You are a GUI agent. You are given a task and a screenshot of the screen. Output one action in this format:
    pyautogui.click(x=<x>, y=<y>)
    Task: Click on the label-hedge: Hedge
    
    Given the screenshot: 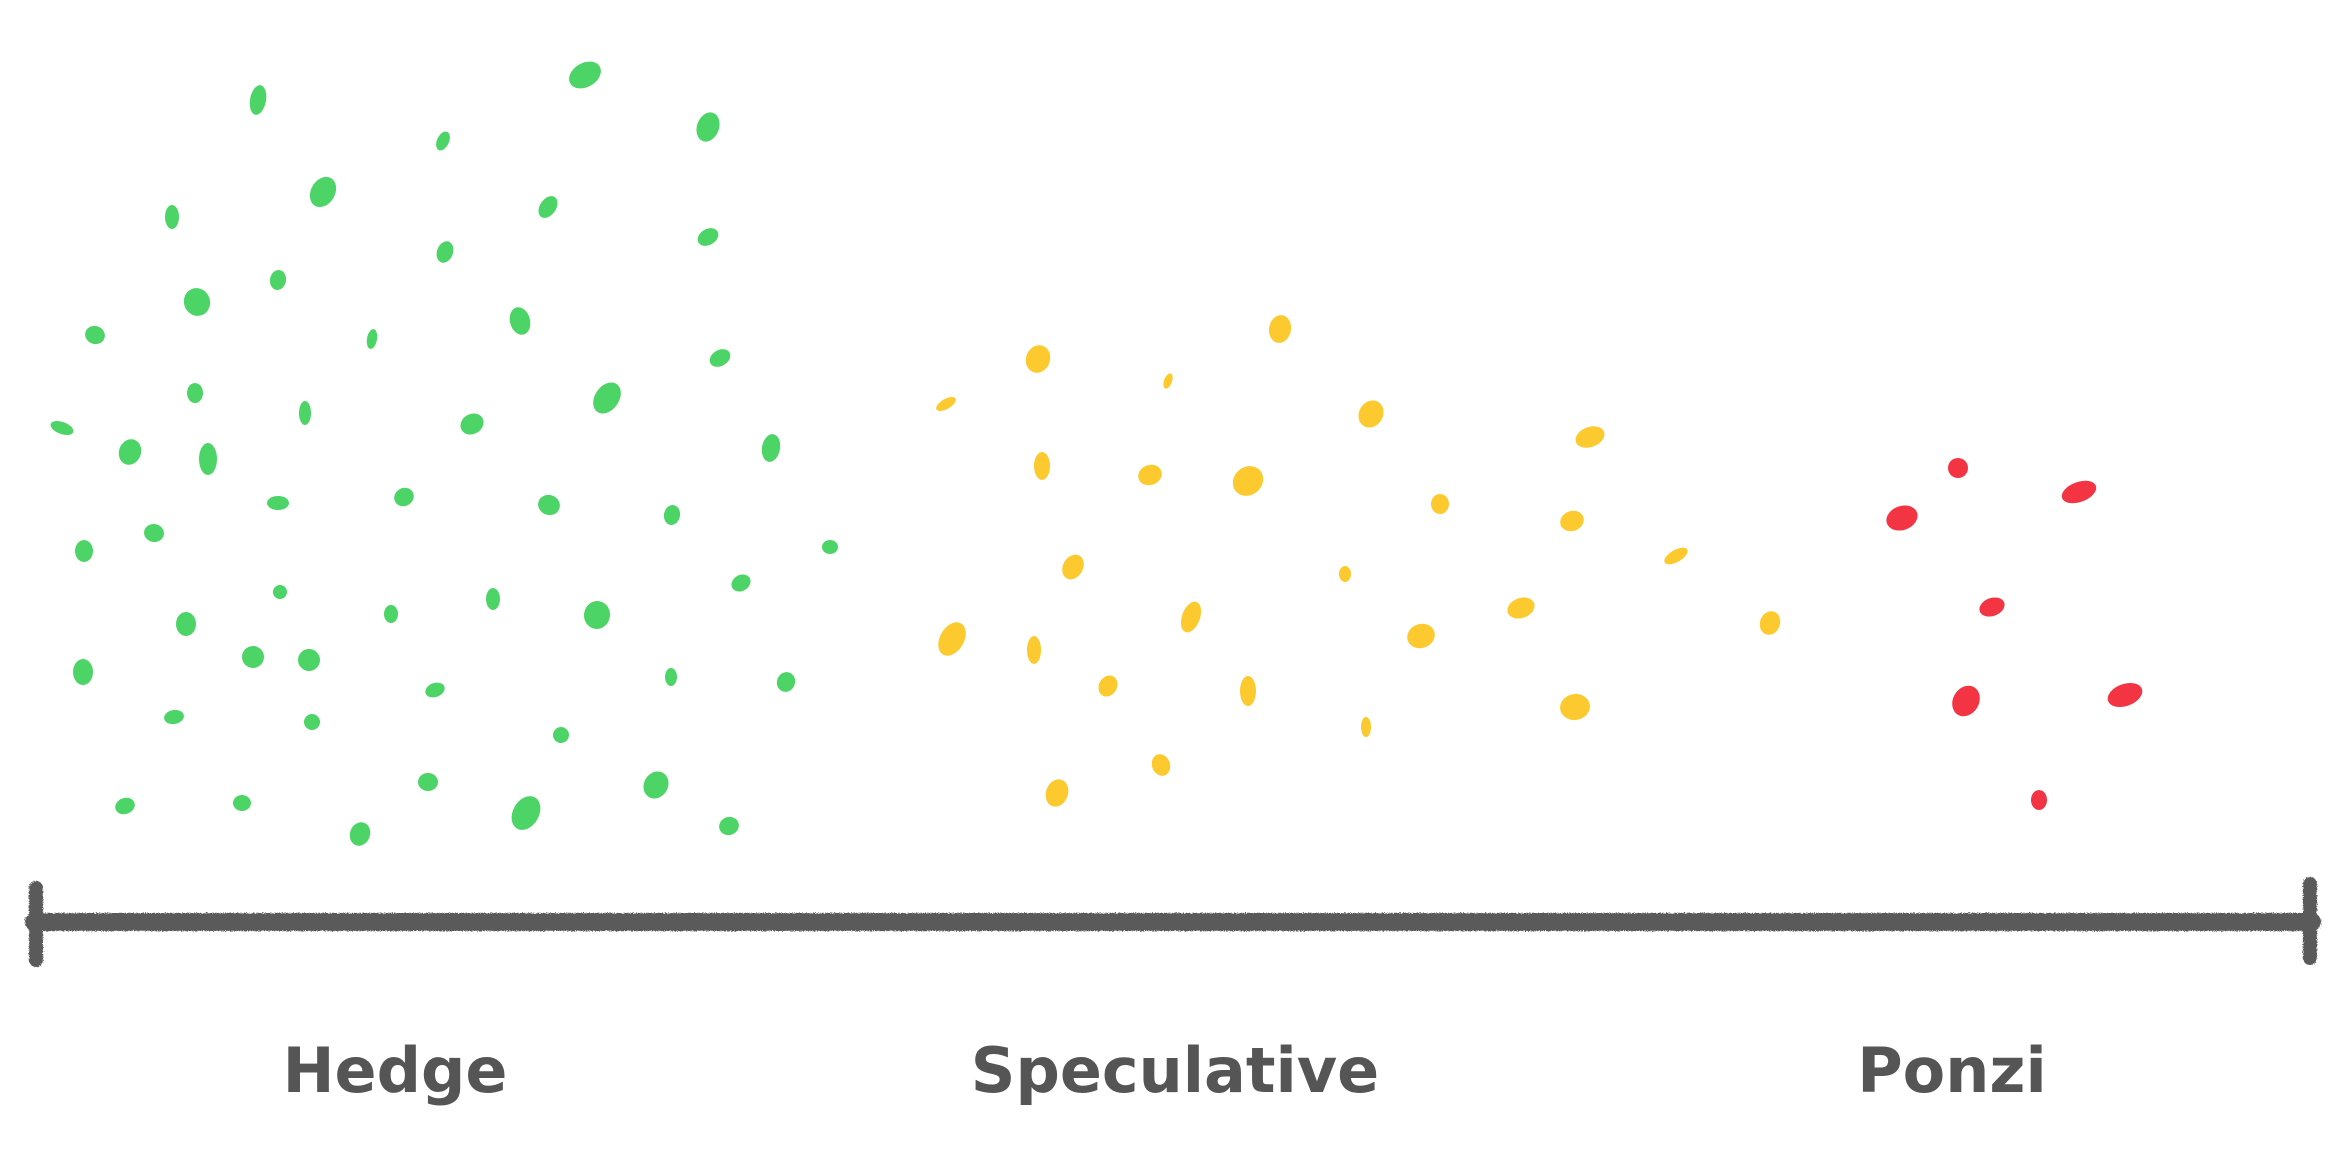 What is the action you would take?
    pyautogui.click(x=395, y=1070)
    